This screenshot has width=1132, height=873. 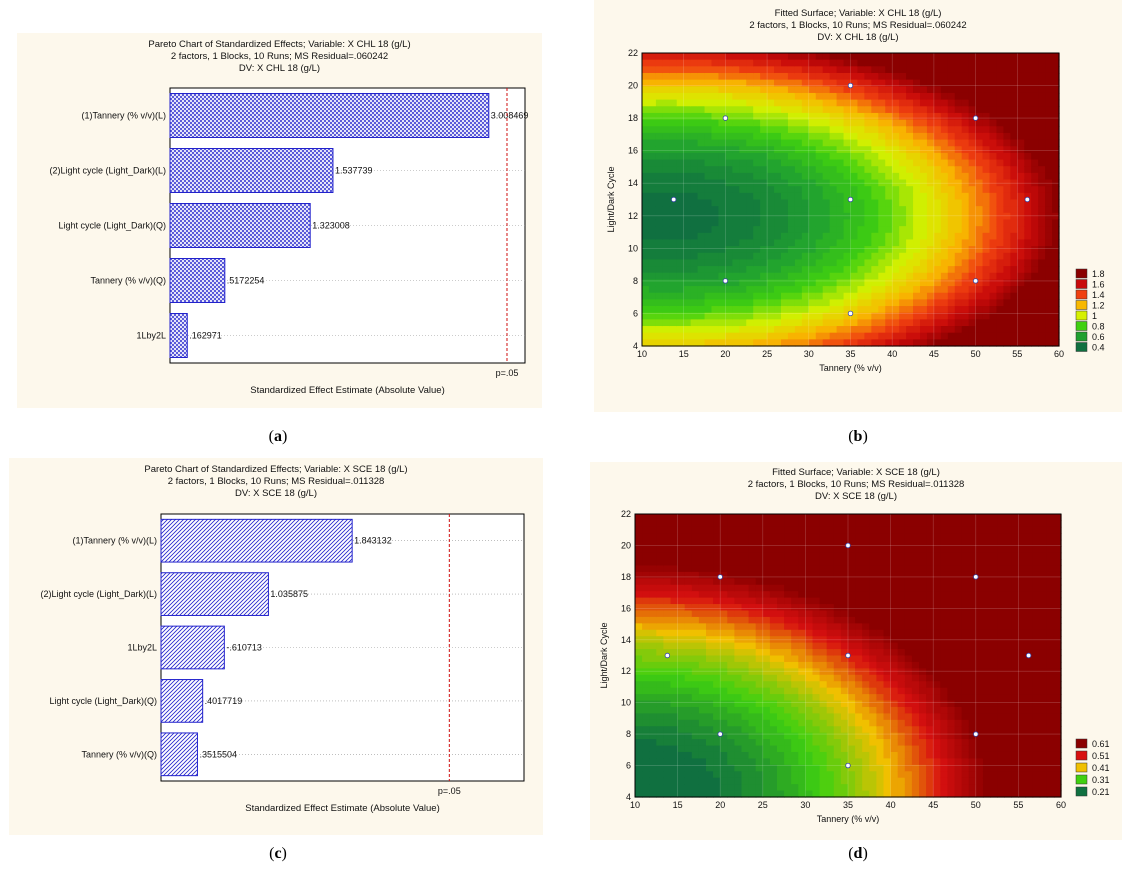 What do you see at coordinates (856, 472) in the screenshot?
I see `chart-d-title-1: Fitted Surface; Variable: X SCE 18 (g/L)` at bounding box center [856, 472].